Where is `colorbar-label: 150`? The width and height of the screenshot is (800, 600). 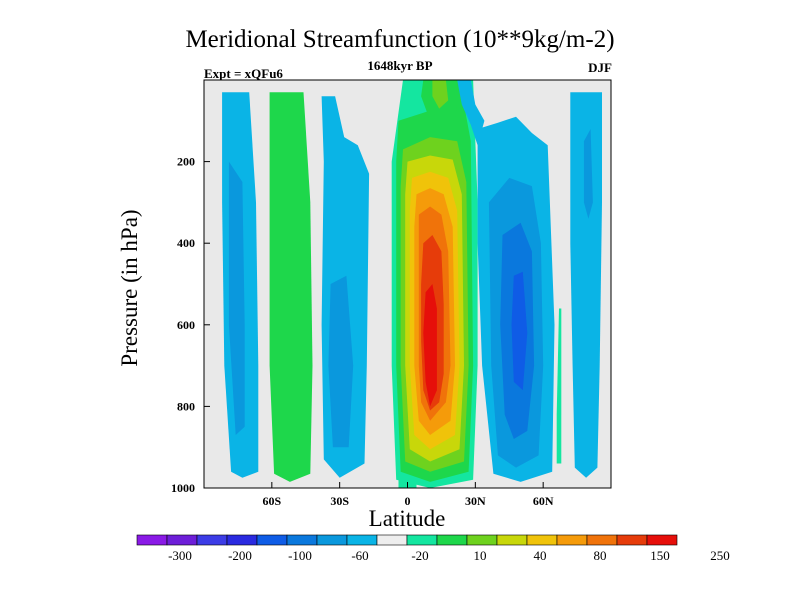 colorbar-label: 150 is located at coordinates (660, 555).